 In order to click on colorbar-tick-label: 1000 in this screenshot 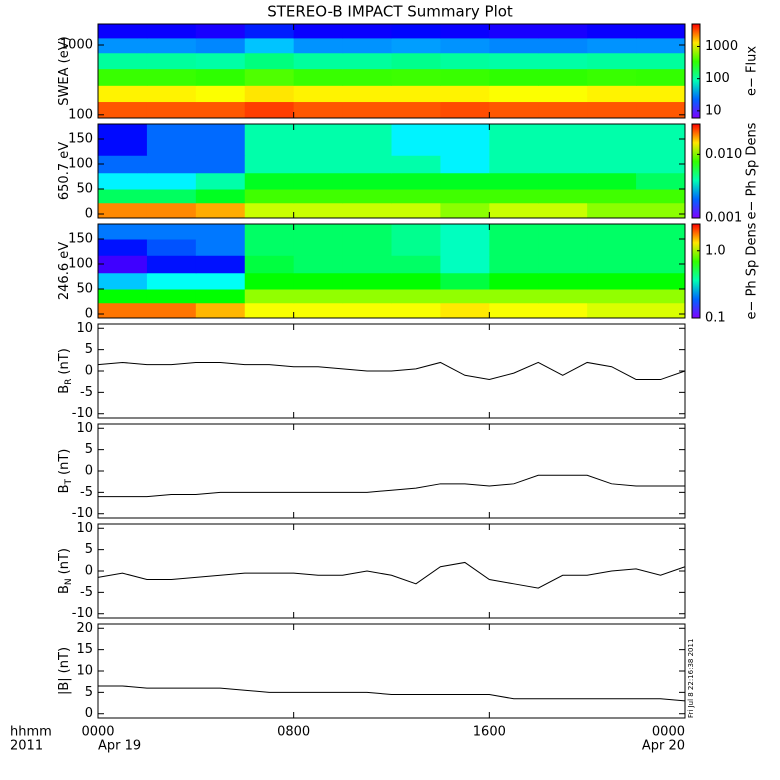, I will do `click(721, 46)`.